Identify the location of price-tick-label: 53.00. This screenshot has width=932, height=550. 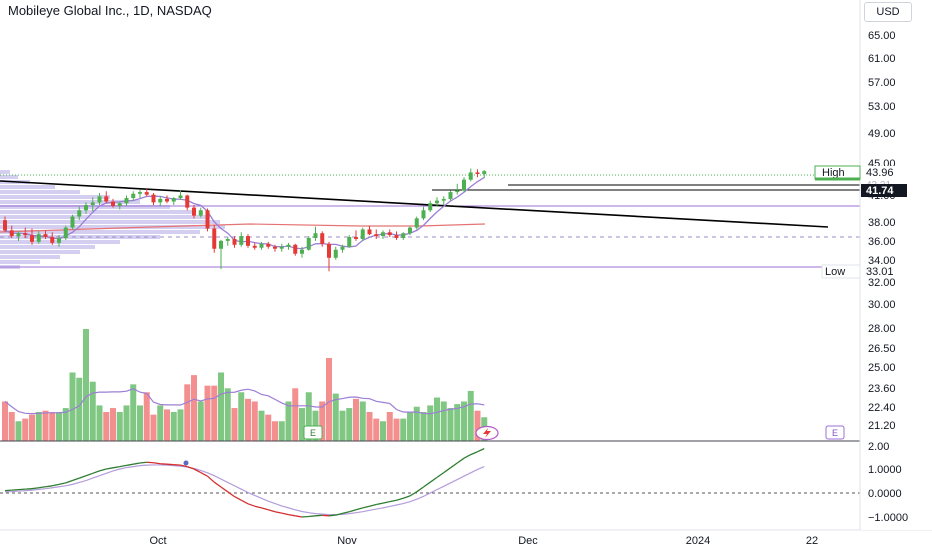
(882, 107).